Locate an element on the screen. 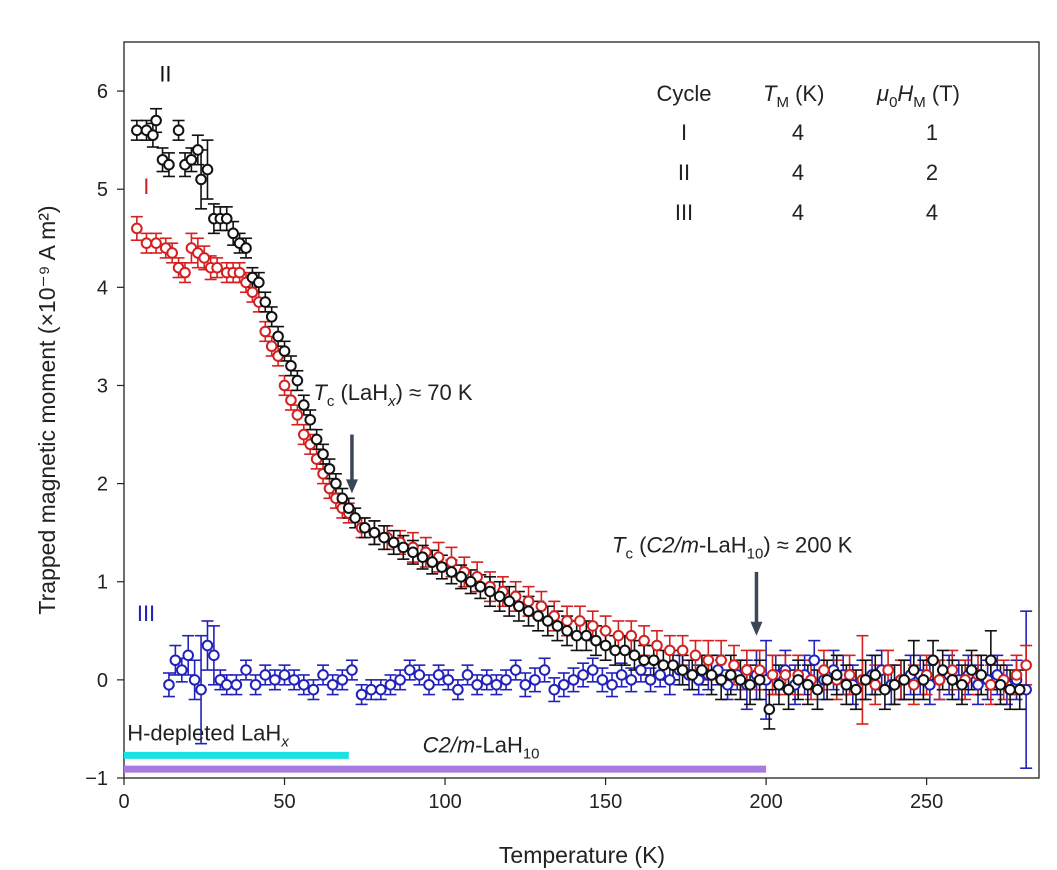 The image size is (1057, 870). series-label-ii: II is located at coordinates (165, 73).